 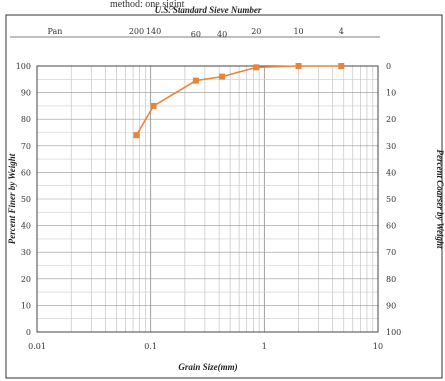 I want to click on x-axis-ticks: 0.01 0.1 1 10, so click(x=205, y=346).